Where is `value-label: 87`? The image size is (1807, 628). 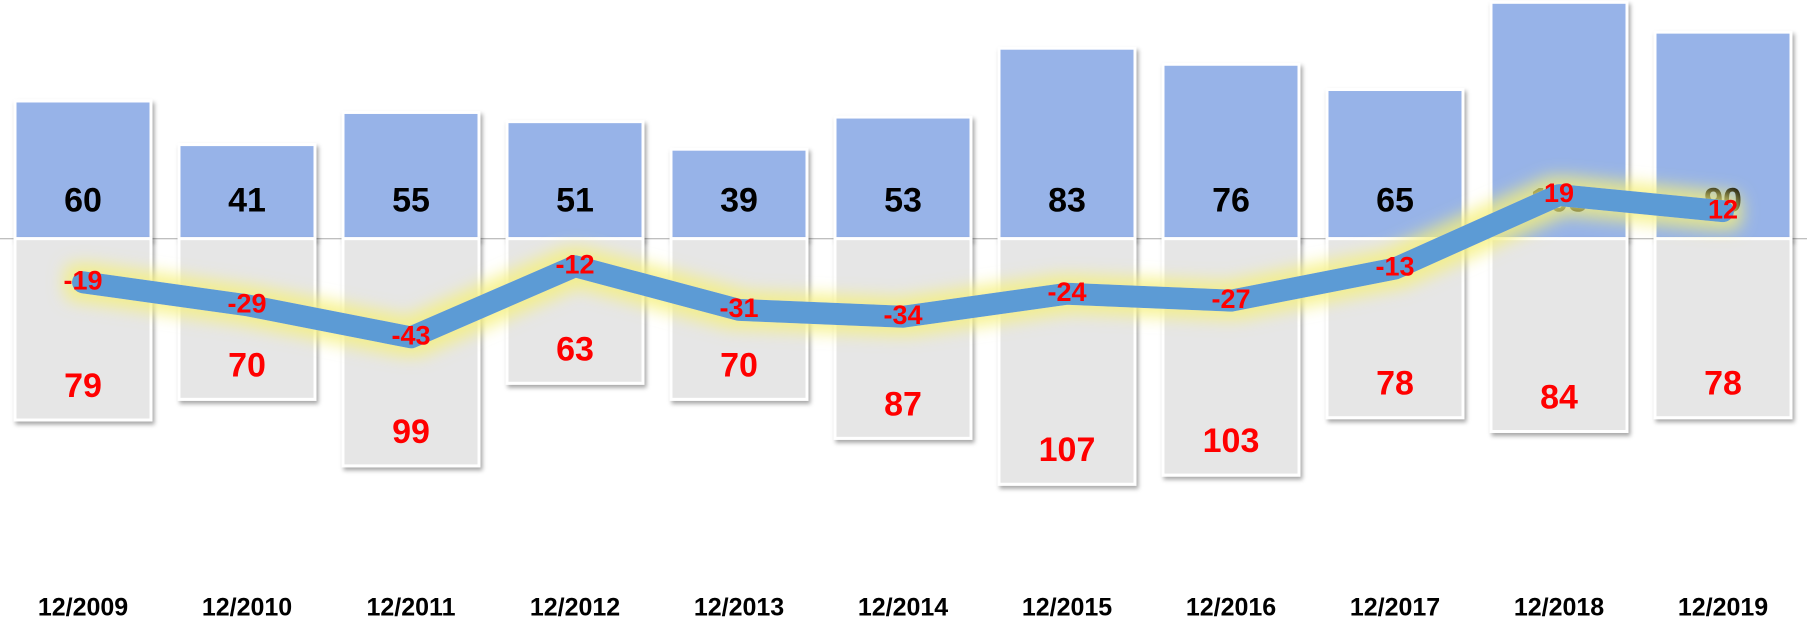 value-label: 87 is located at coordinates (903, 404).